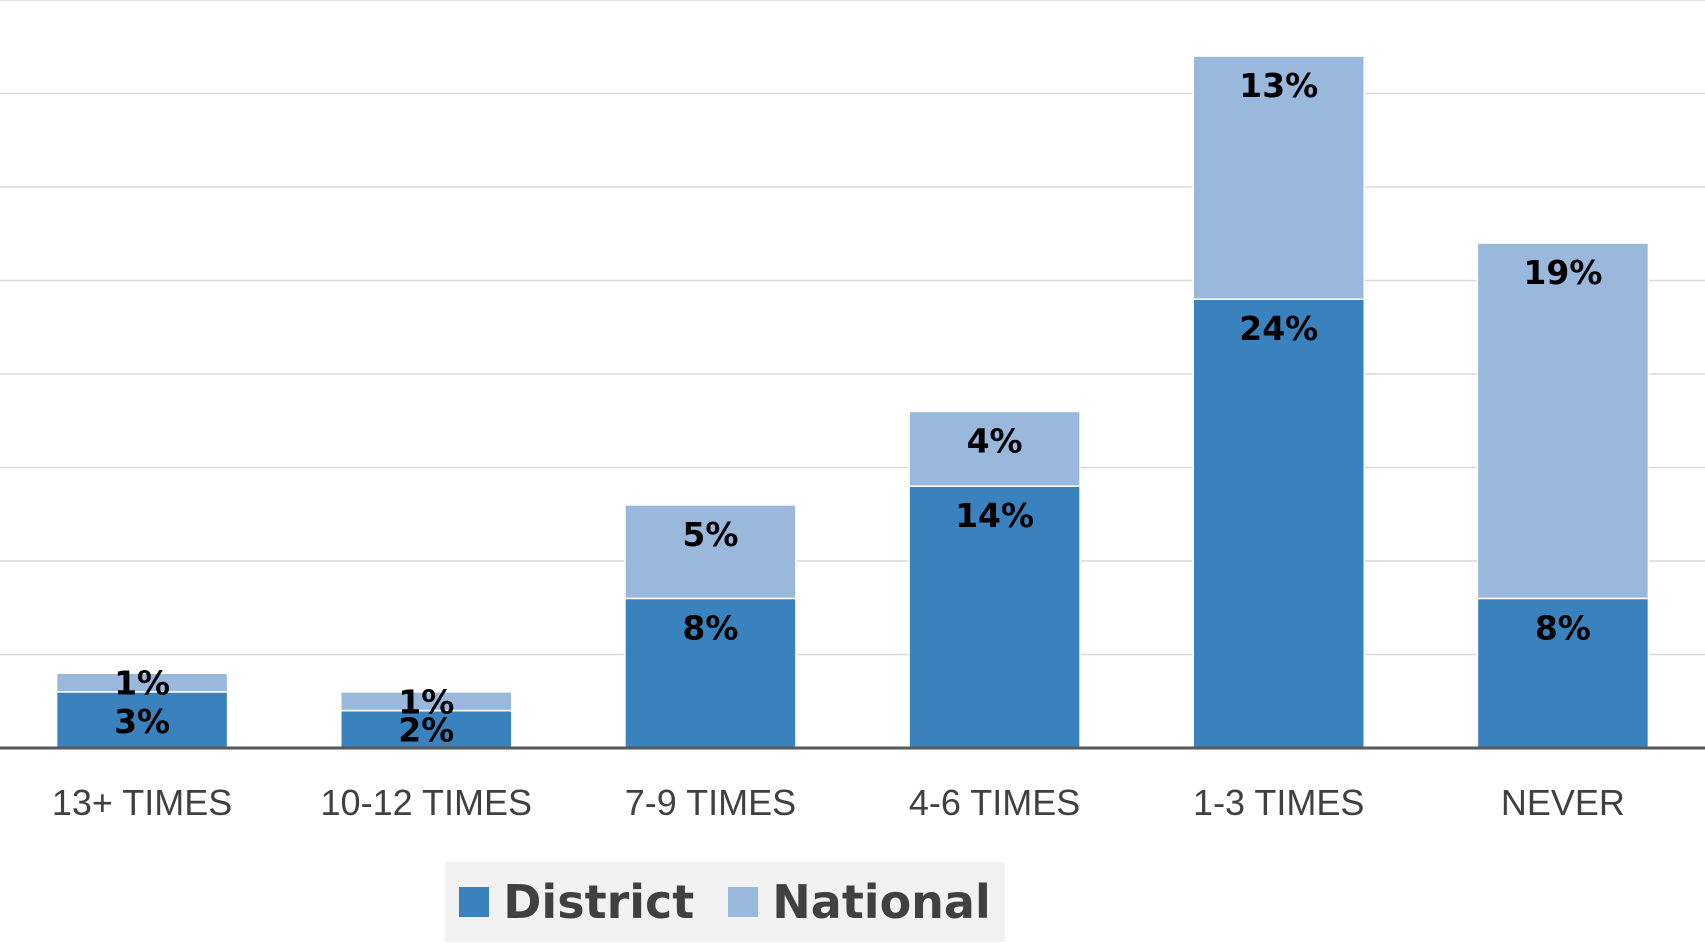 The width and height of the screenshot is (1705, 943). What do you see at coordinates (1278, 85) in the screenshot?
I see `data-label-national-4: 13%` at bounding box center [1278, 85].